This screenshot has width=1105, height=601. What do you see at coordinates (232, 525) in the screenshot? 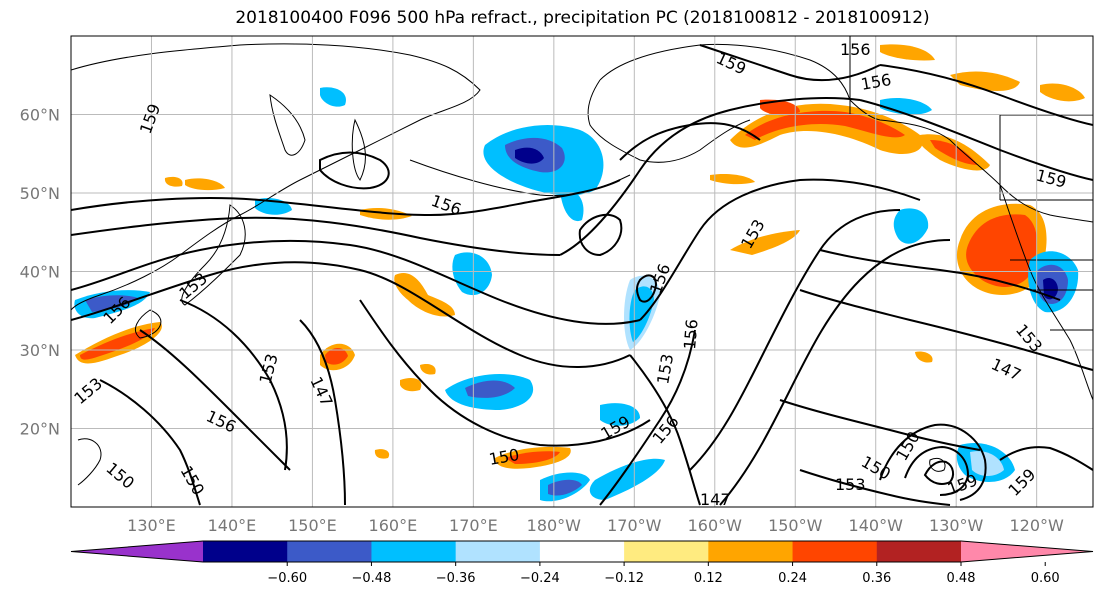
I see `longitude-label: 140°E` at bounding box center [232, 525].